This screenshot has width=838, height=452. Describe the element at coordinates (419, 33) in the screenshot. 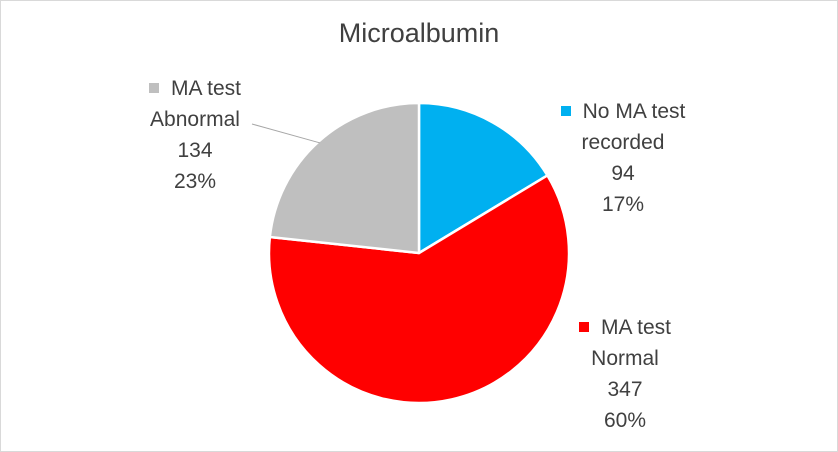

I see `chart-title: Microalbumin` at that location.